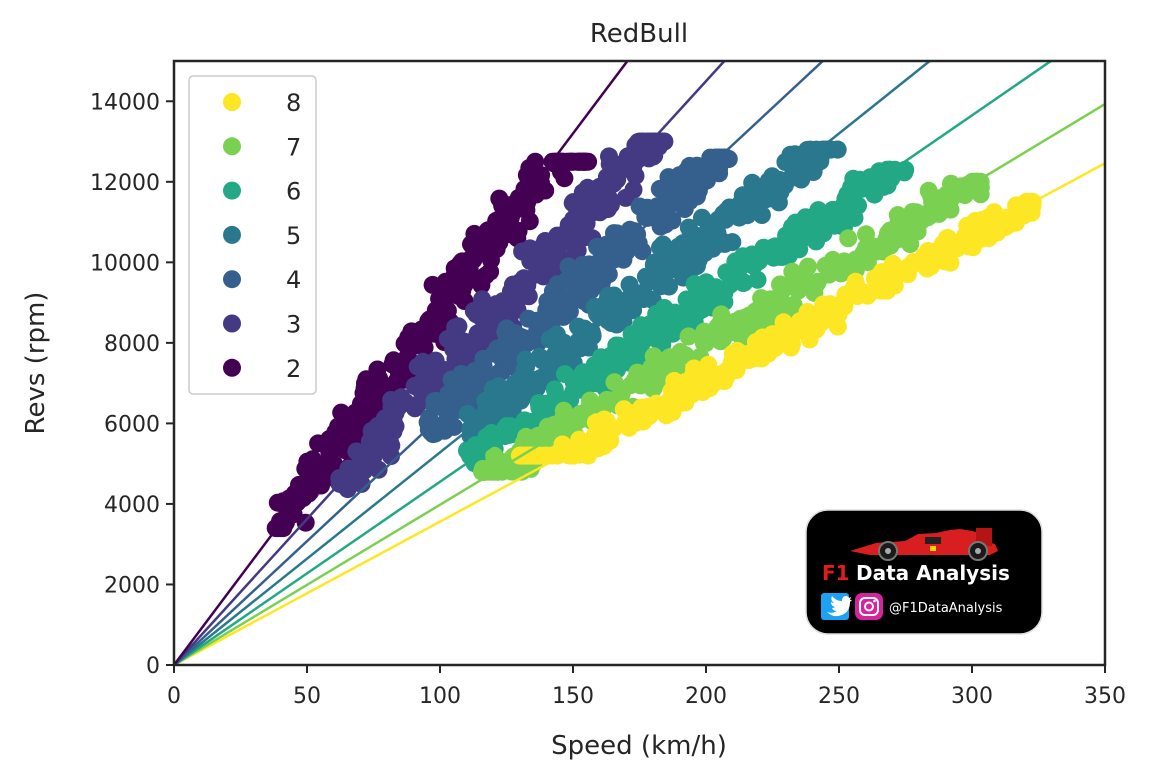 This screenshot has height=782, width=1149. I want to click on x-tick-label: 0, so click(174, 696).